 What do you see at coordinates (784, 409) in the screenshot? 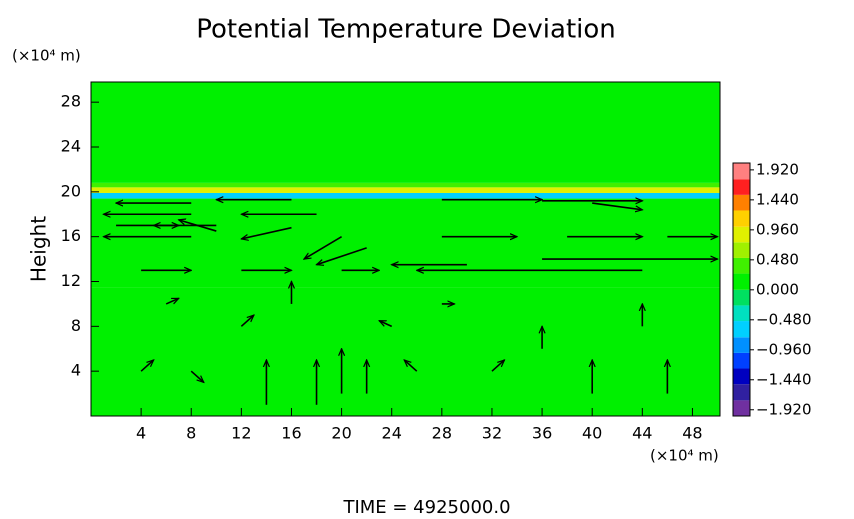
I see `colorbar-tick-label: −1.920` at bounding box center [784, 409].